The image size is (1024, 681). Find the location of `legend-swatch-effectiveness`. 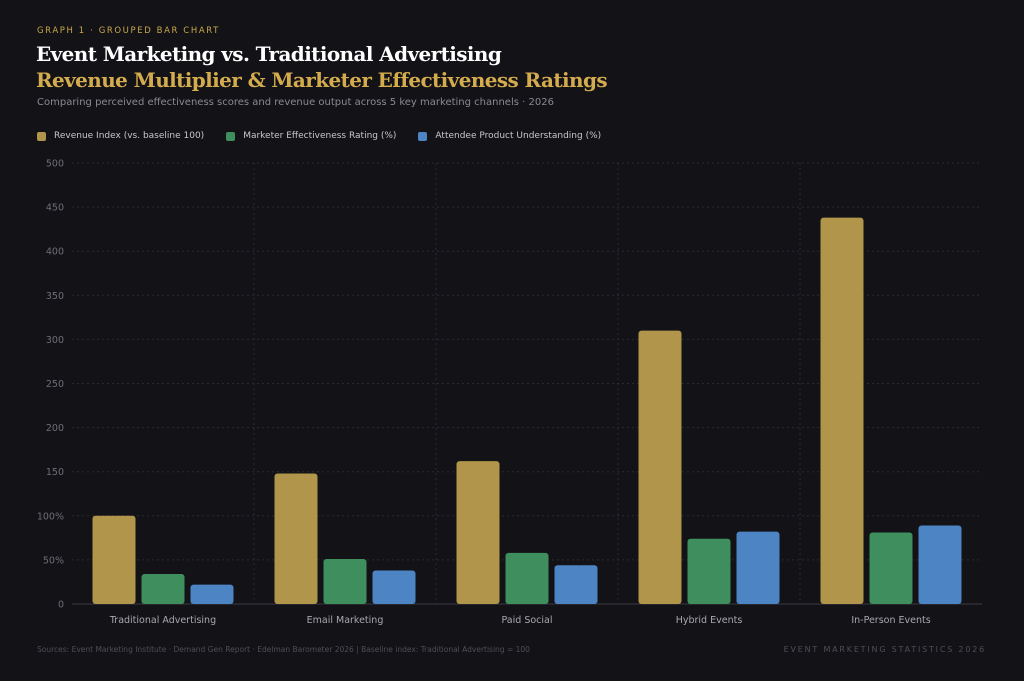

legend-swatch-effectiveness is located at coordinates (231, 136).